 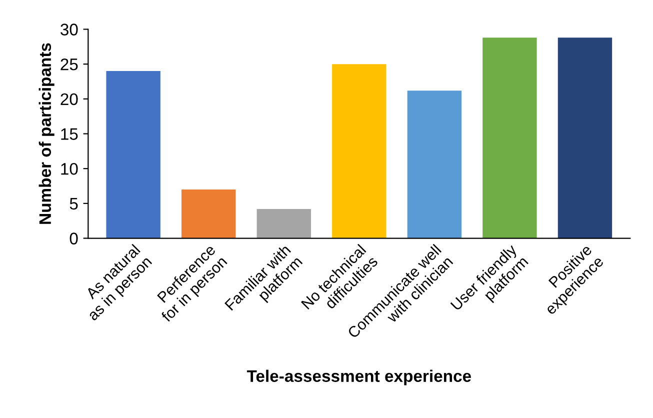 What do you see at coordinates (359, 378) in the screenshot?
I see `x-axis-title: Tele-assessment experience` at bounding box center [359, 378].